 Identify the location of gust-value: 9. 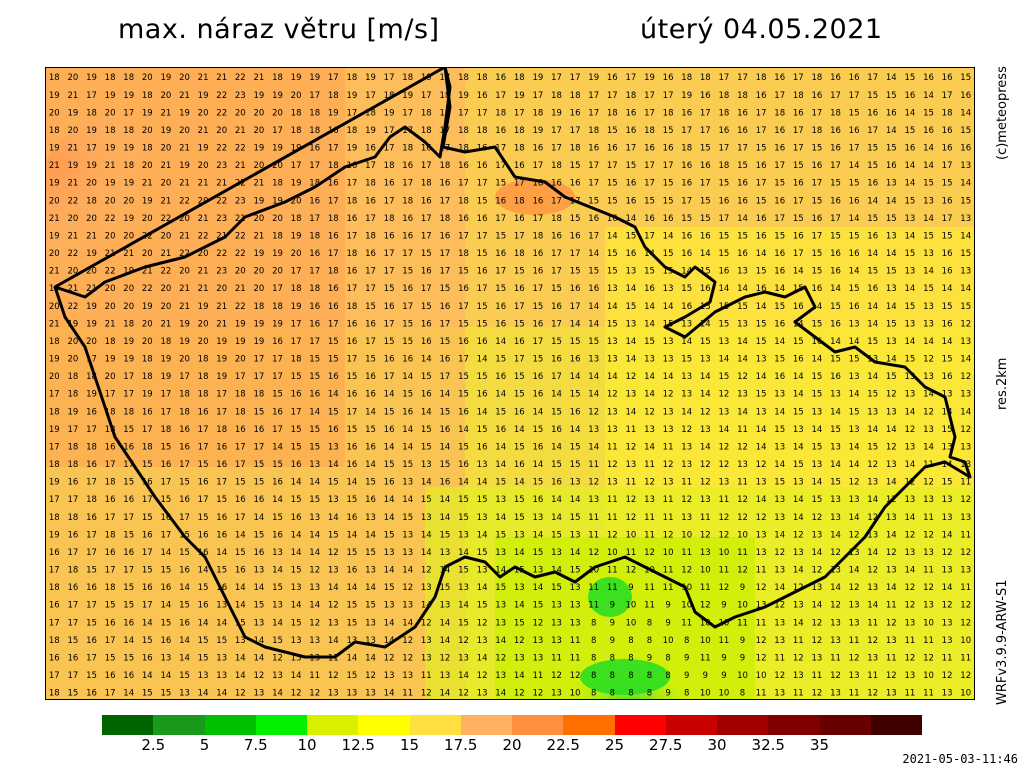
(630, 588).